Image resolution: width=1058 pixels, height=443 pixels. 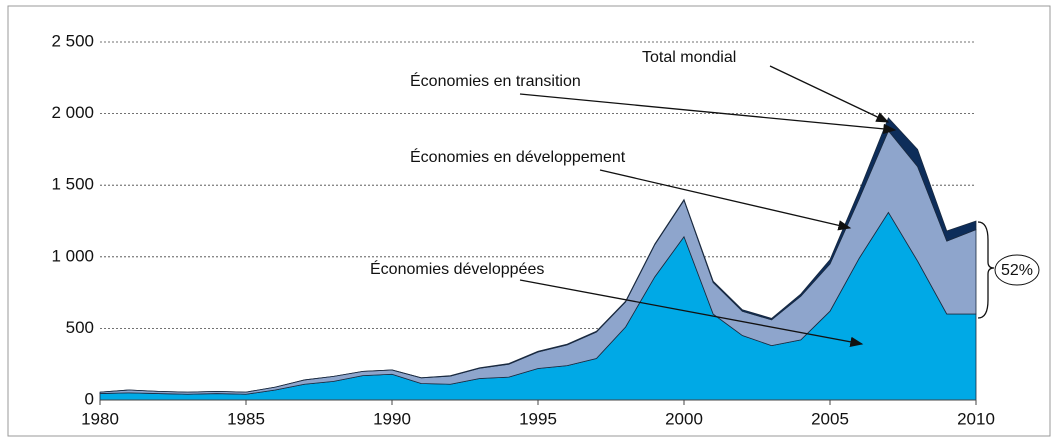 What do you see at coordinates (246, 418) in the screenshot?
I see `x-tick-label: 1985` at bounding box center [246, 418].